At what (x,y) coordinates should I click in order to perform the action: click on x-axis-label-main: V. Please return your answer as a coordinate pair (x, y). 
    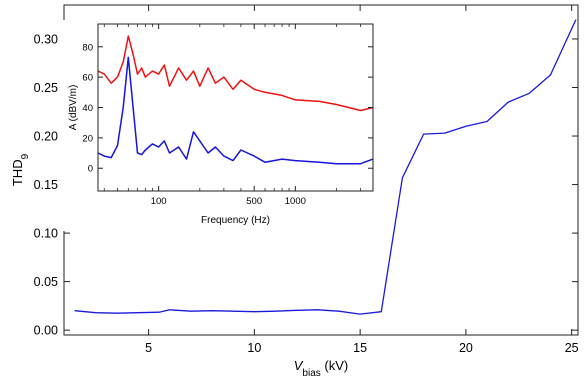
    Looking at the image, I should click on (299, 365).